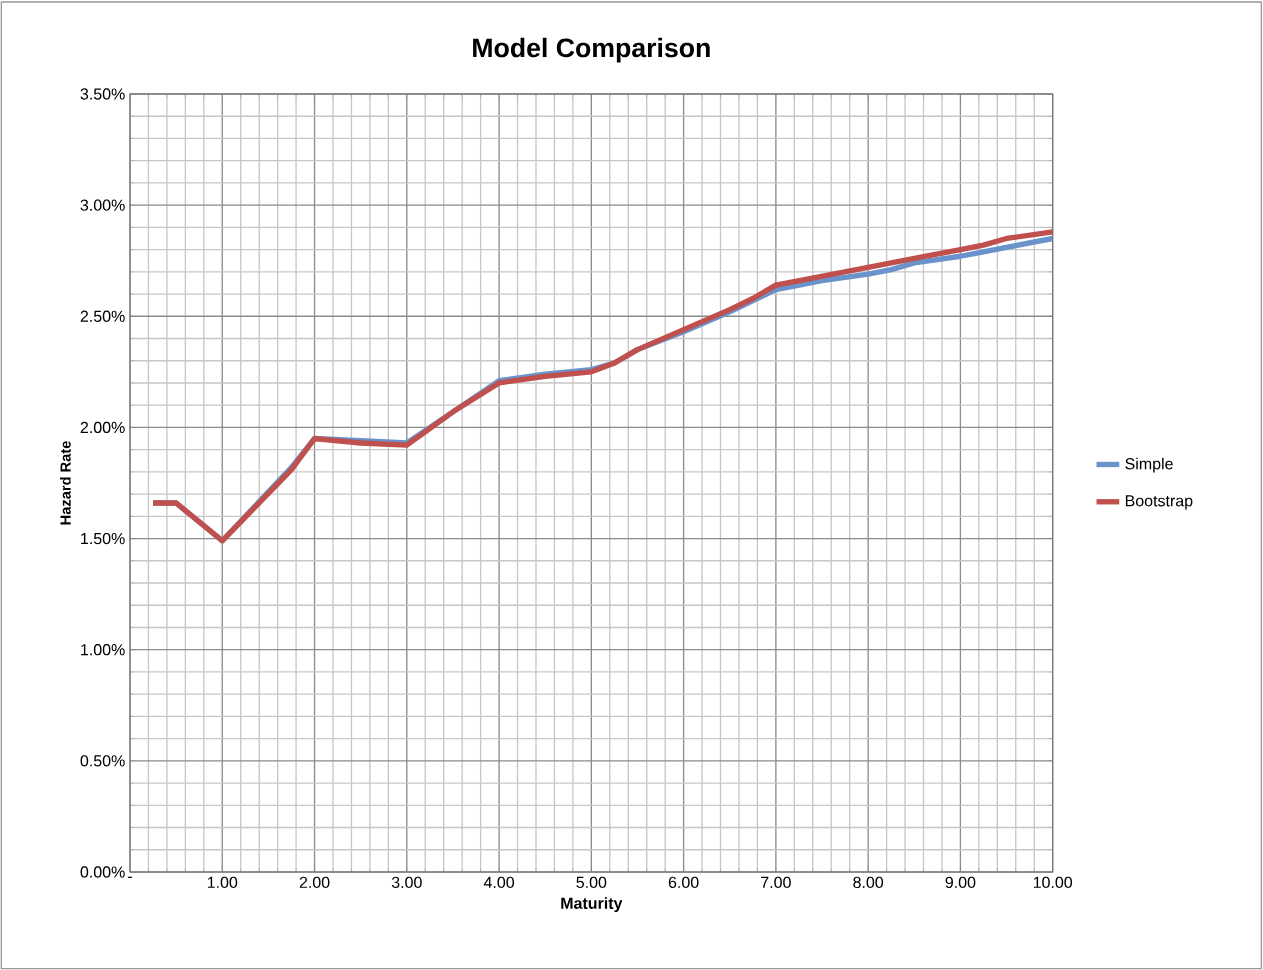 This screenshot has width=1263, height=970. Describe the element at coordinates (868, 882) in the screenshot. I see `x-tick-label: 8.00` at that location.